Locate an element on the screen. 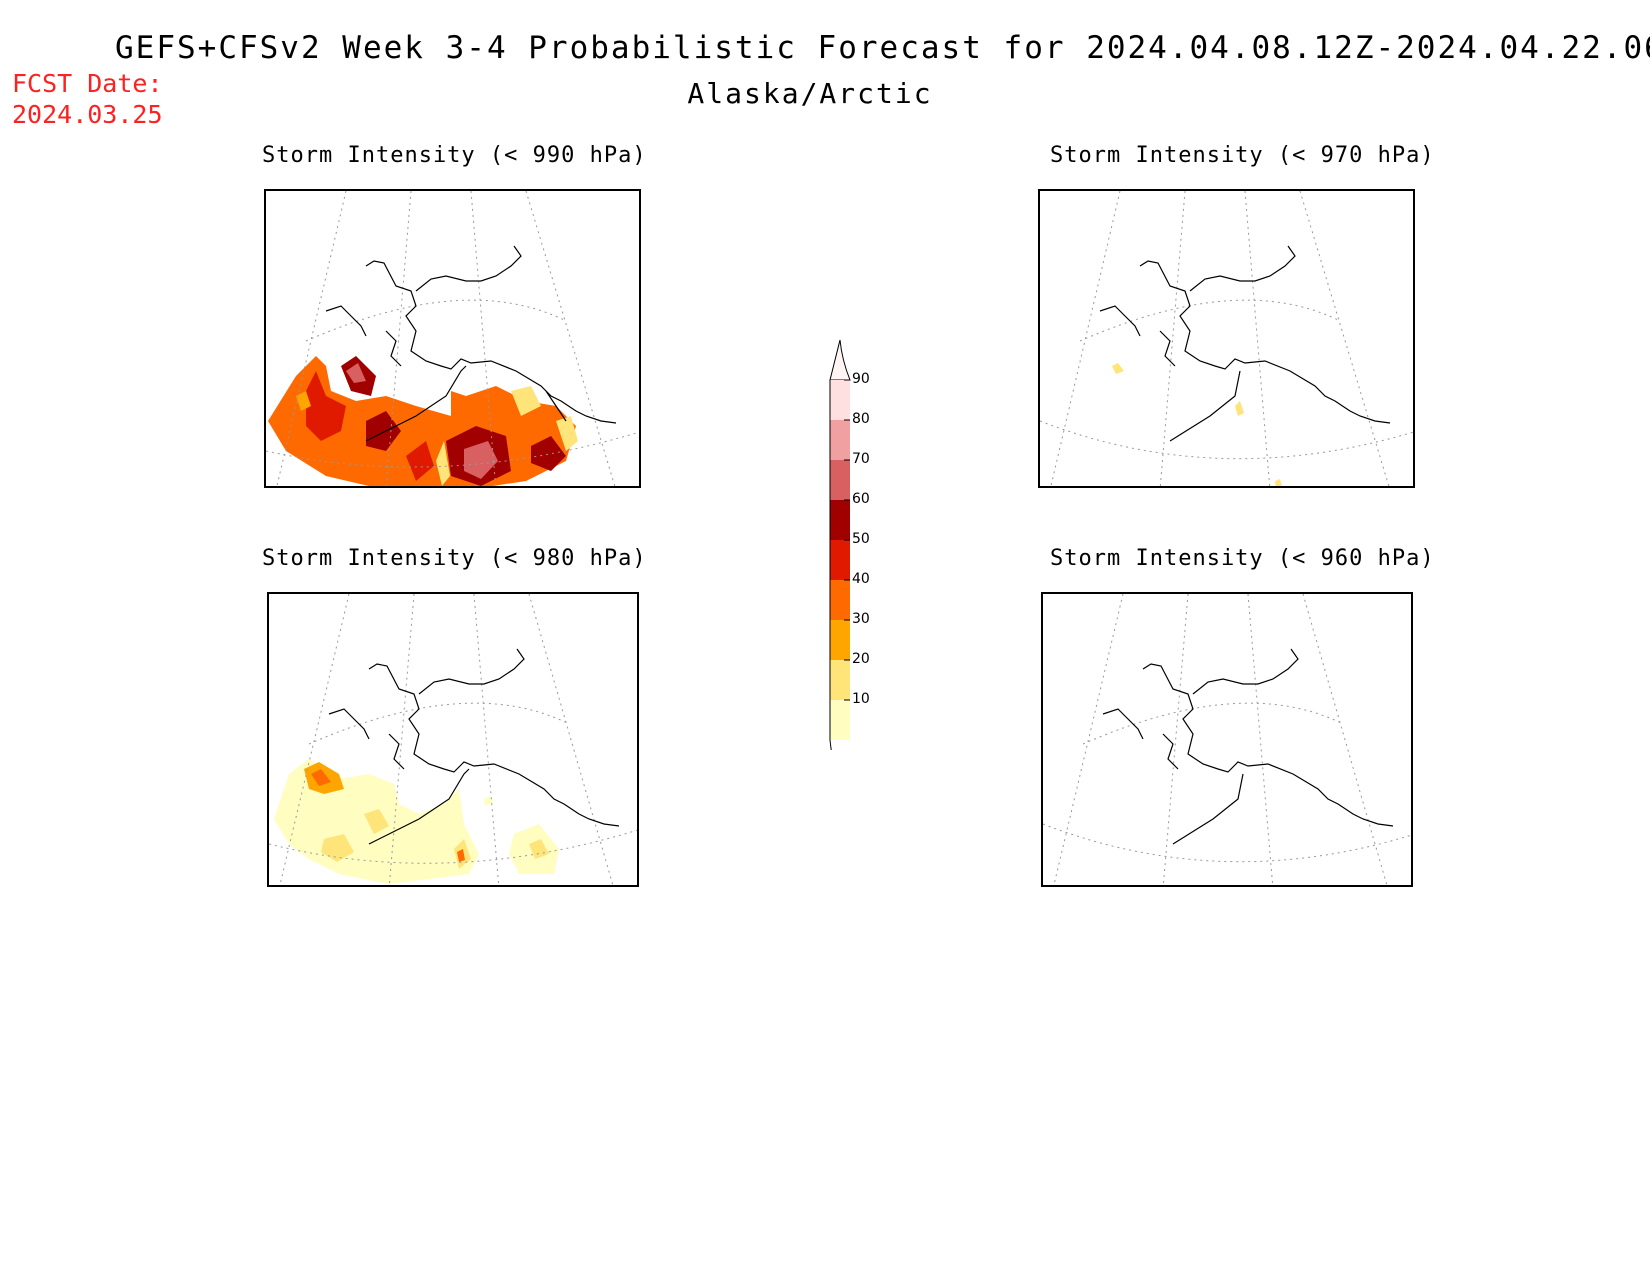 The height and width of the screenshot is (1275, 1650). map-970-svg is located at coordinates (1226, 338).